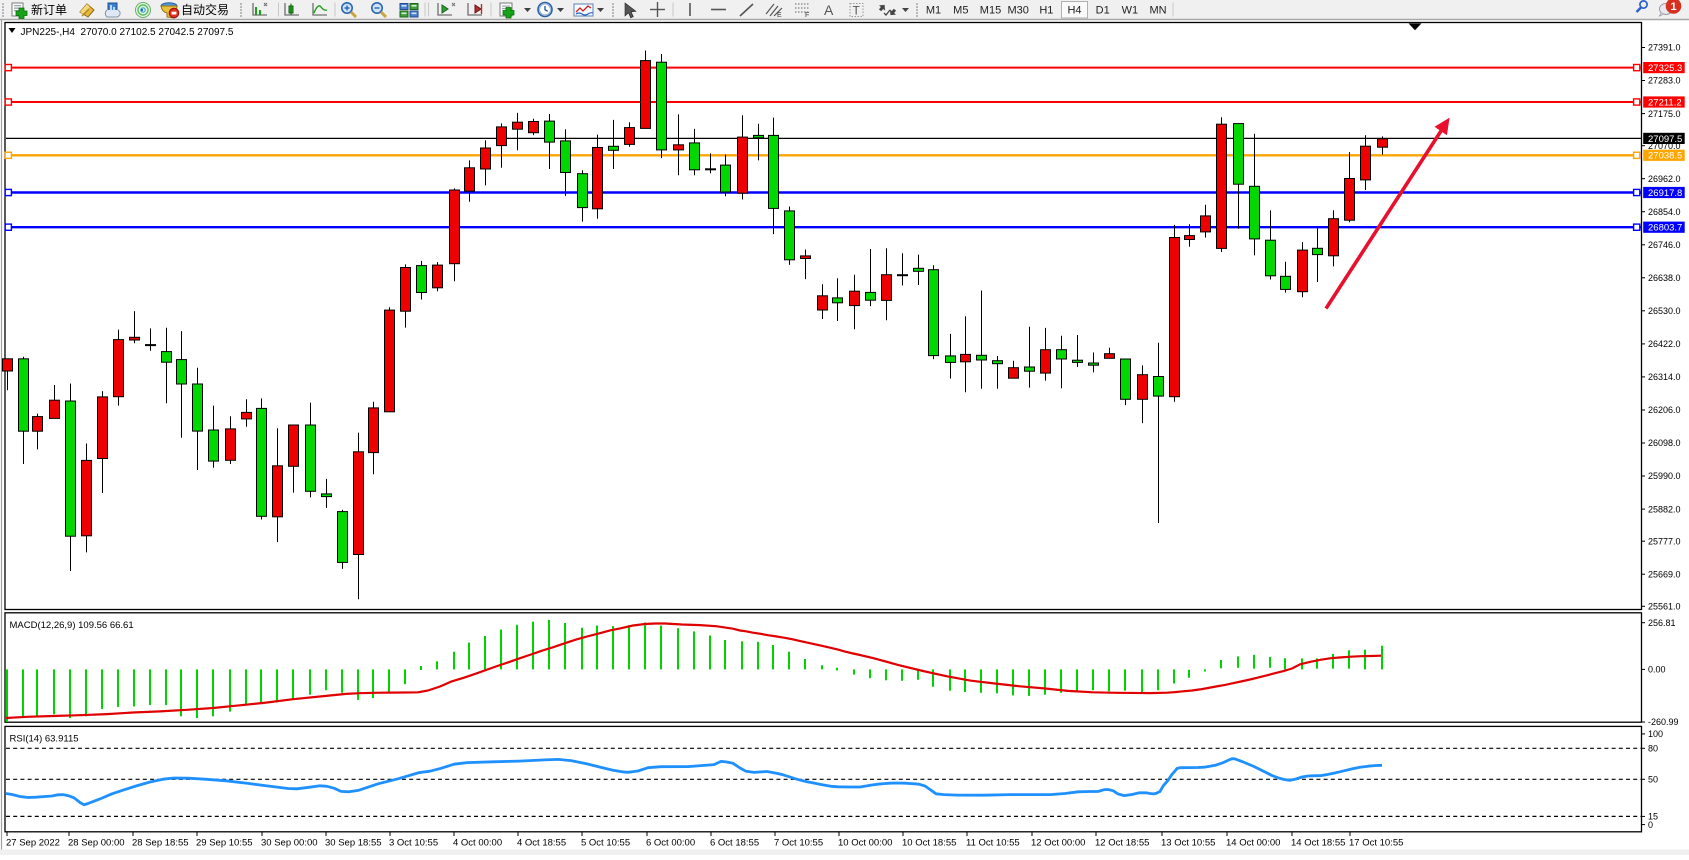  I want to click on svg-text: W1, so click(1130, 11).